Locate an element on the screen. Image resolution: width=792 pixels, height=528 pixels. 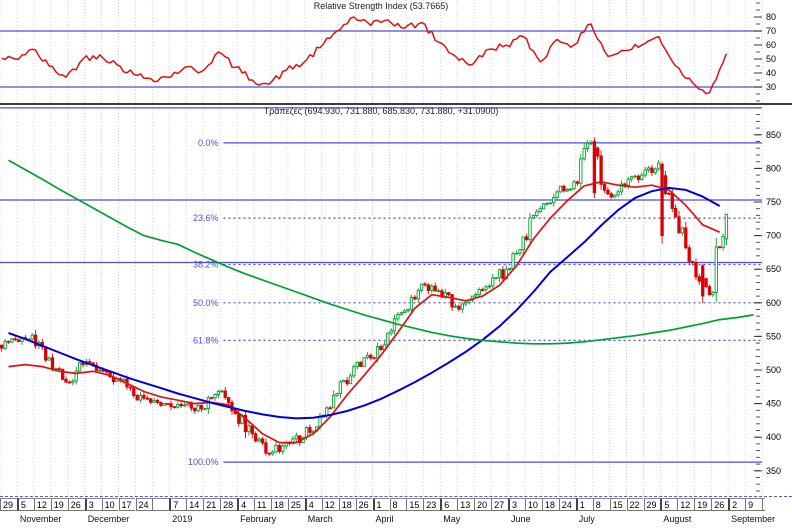
y-axis-label: 30 is located at coordinates (771, 87).